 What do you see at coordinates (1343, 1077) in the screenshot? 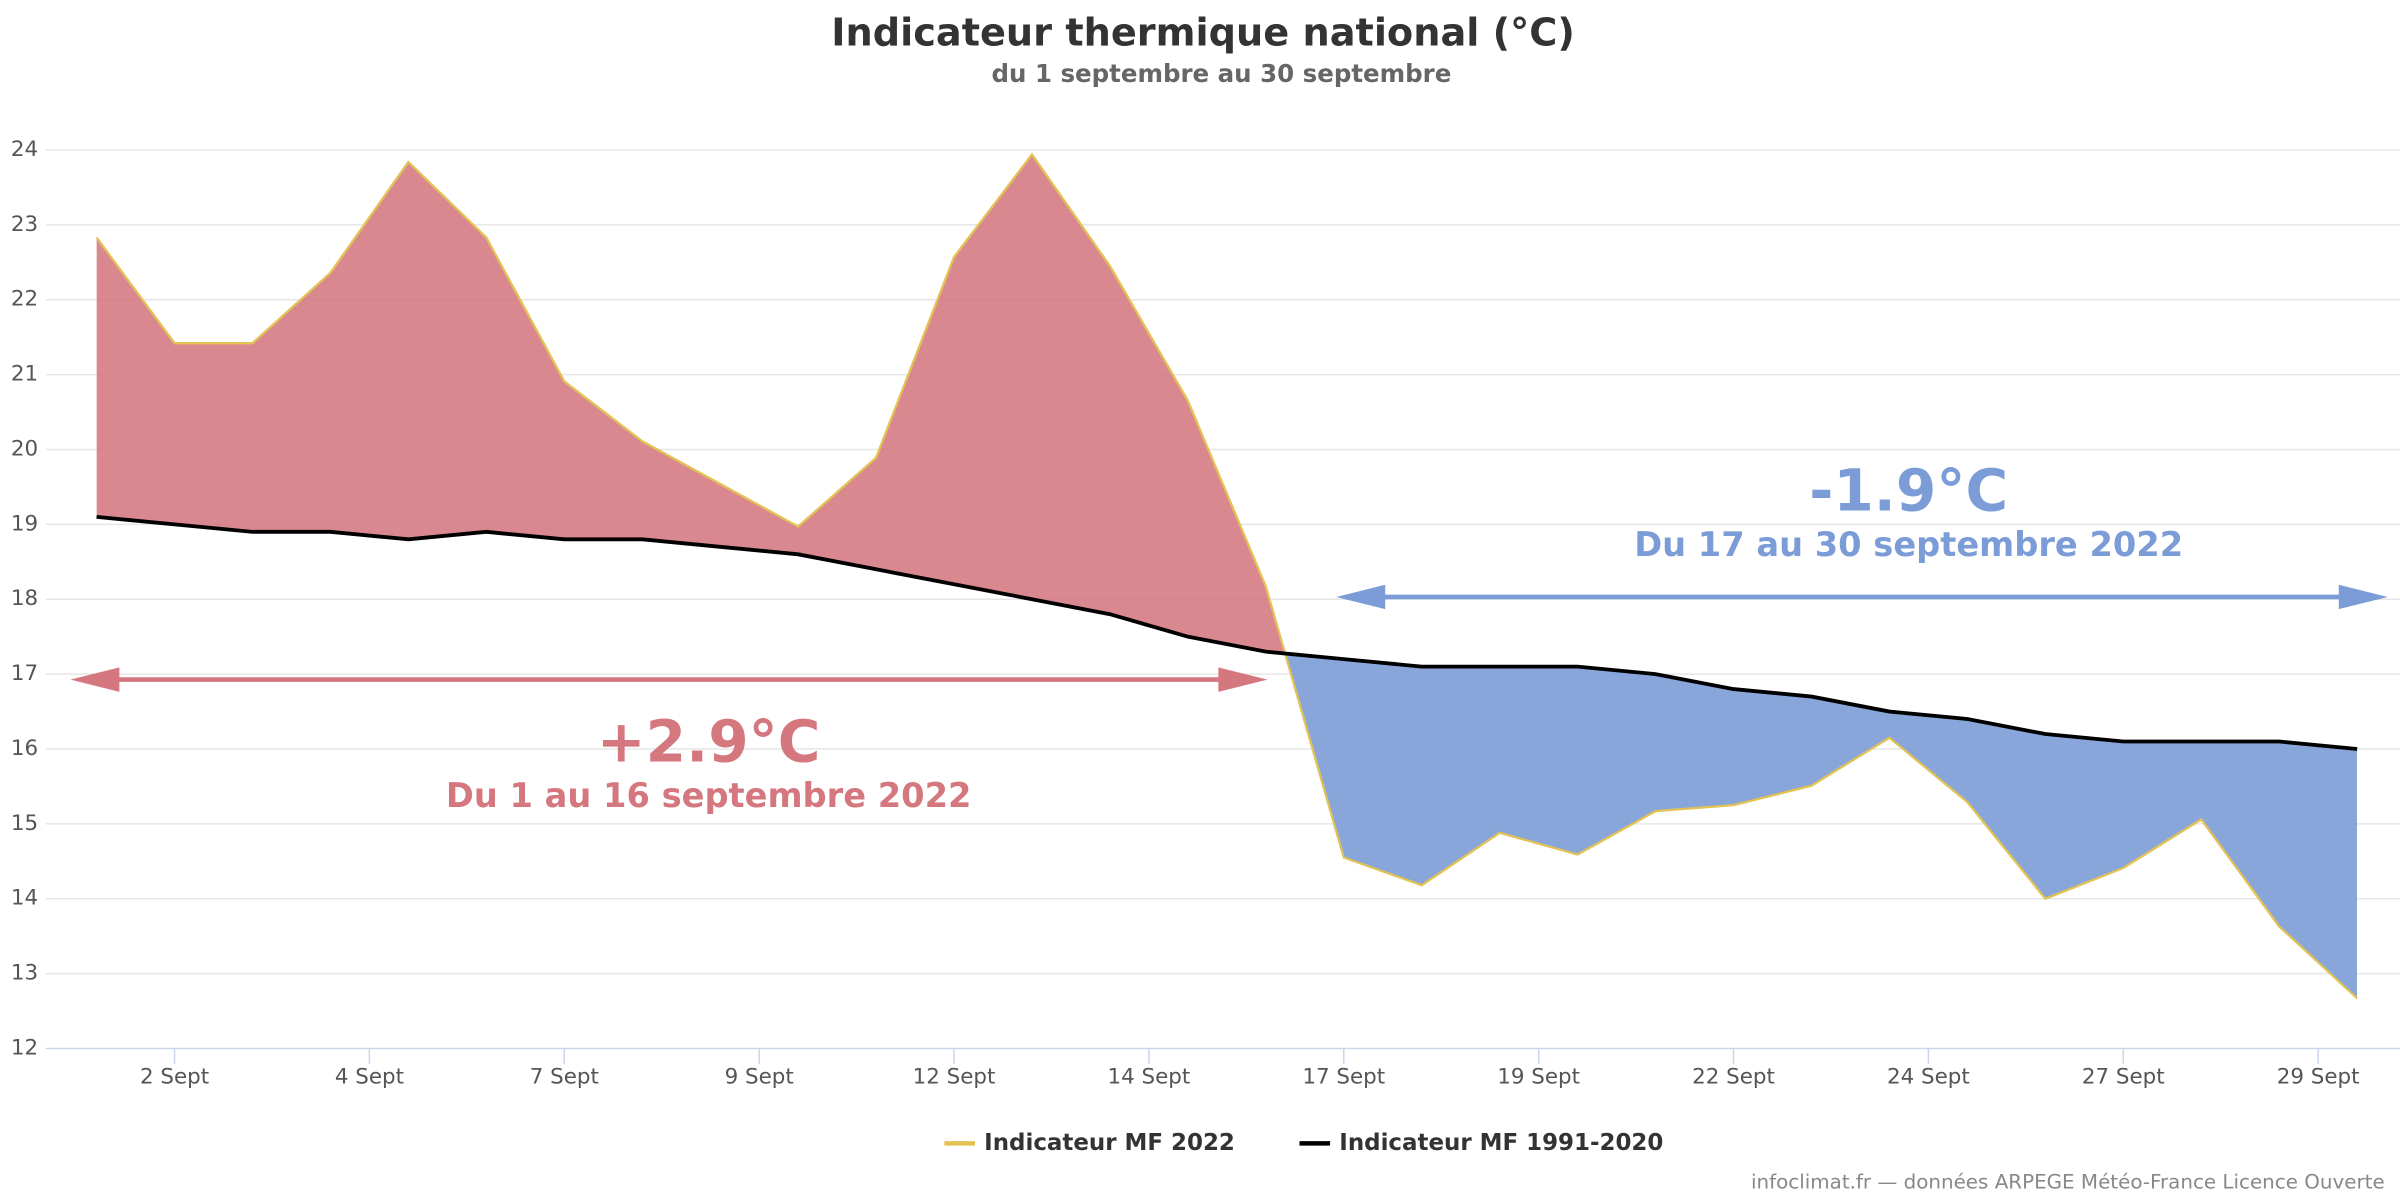
I see `x-tick-label: 17 Sept` at bounding box center [1343, 1077].